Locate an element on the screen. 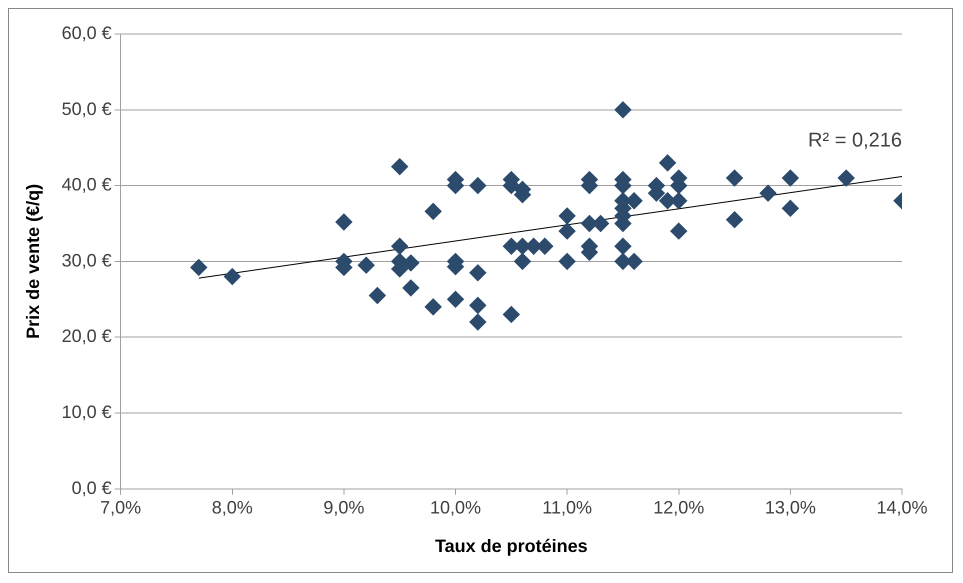 This screenshot has height=583, width=963. y-axis-title: Prix de vente (€/q) is located at coordinates (32, 261).